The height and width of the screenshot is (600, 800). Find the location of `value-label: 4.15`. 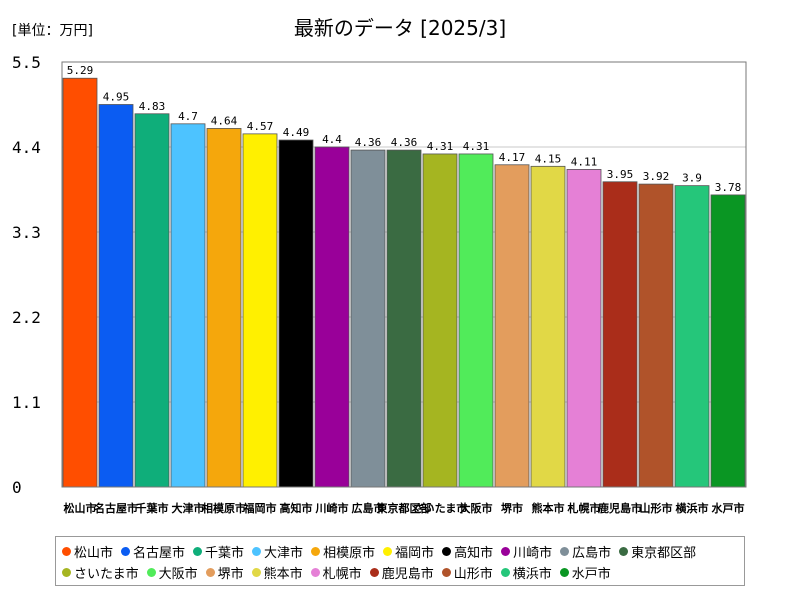

value-label: 4.15 is located at coordinates (548, 158).